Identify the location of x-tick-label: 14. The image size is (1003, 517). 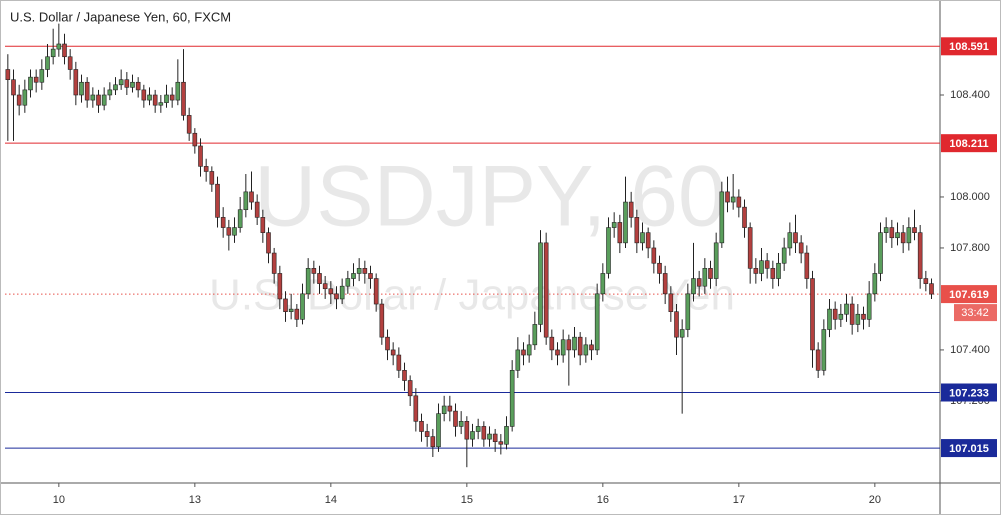
(331, 500).